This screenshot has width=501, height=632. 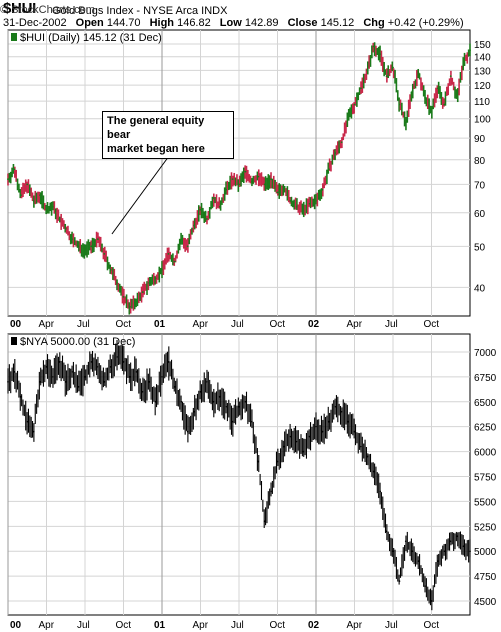 I want to click on nya-xtick-6: Jul, so click(x=237, y=625).